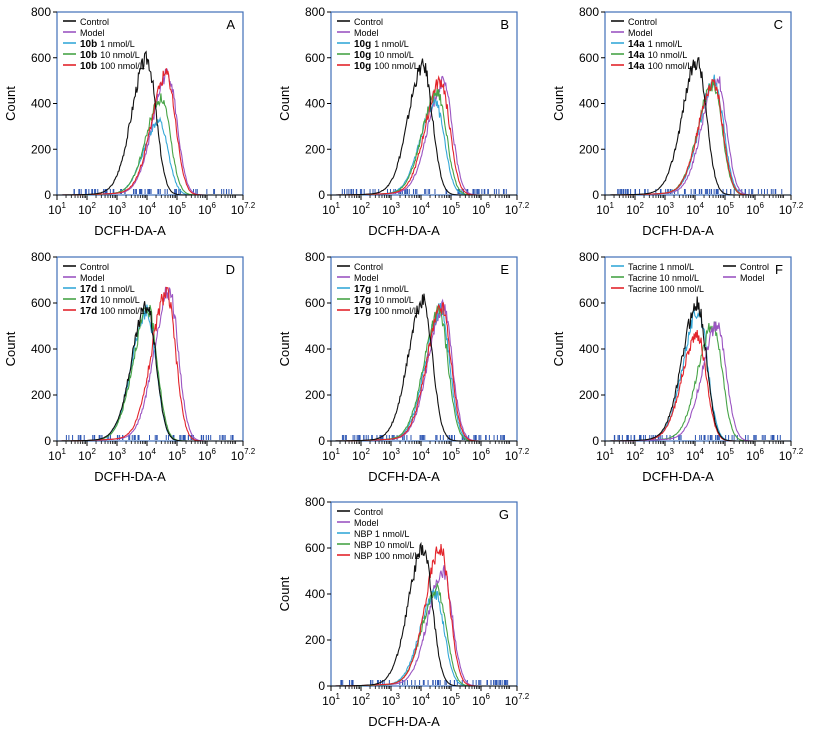 This screenshot has width=821, height=730. I want to click on legend-compound: 10b, so click(88, 55).